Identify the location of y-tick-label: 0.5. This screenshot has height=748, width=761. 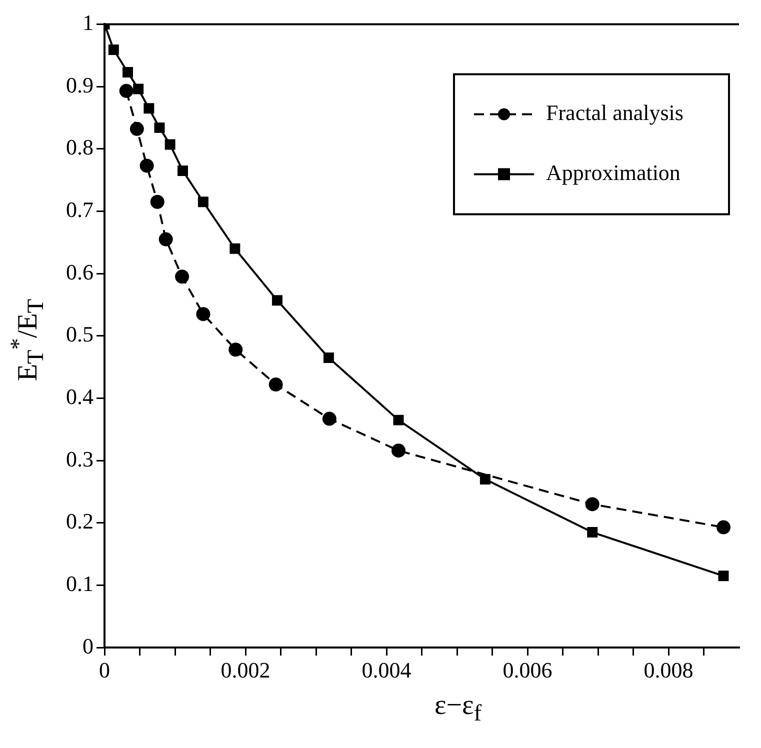
(80, 334).